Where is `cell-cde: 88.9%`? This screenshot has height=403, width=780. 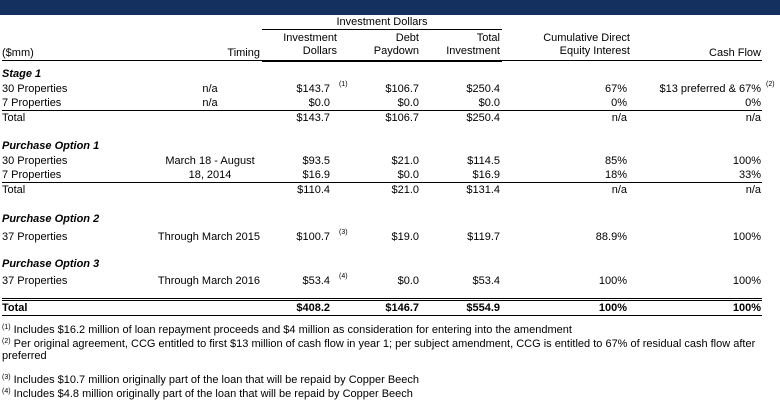 cell-cde: 88.9% is located at coordinates (611, 237).